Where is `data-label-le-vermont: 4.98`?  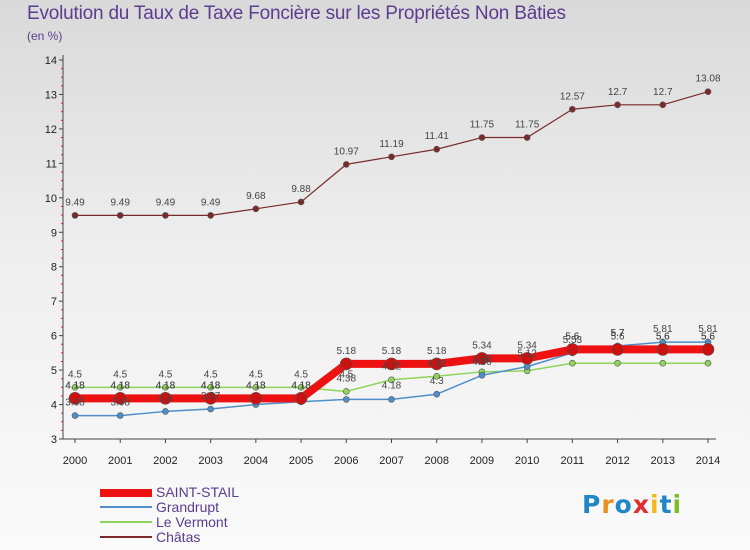
data-label-le-vermont: 4.98 is located at coordinates (482, 359).